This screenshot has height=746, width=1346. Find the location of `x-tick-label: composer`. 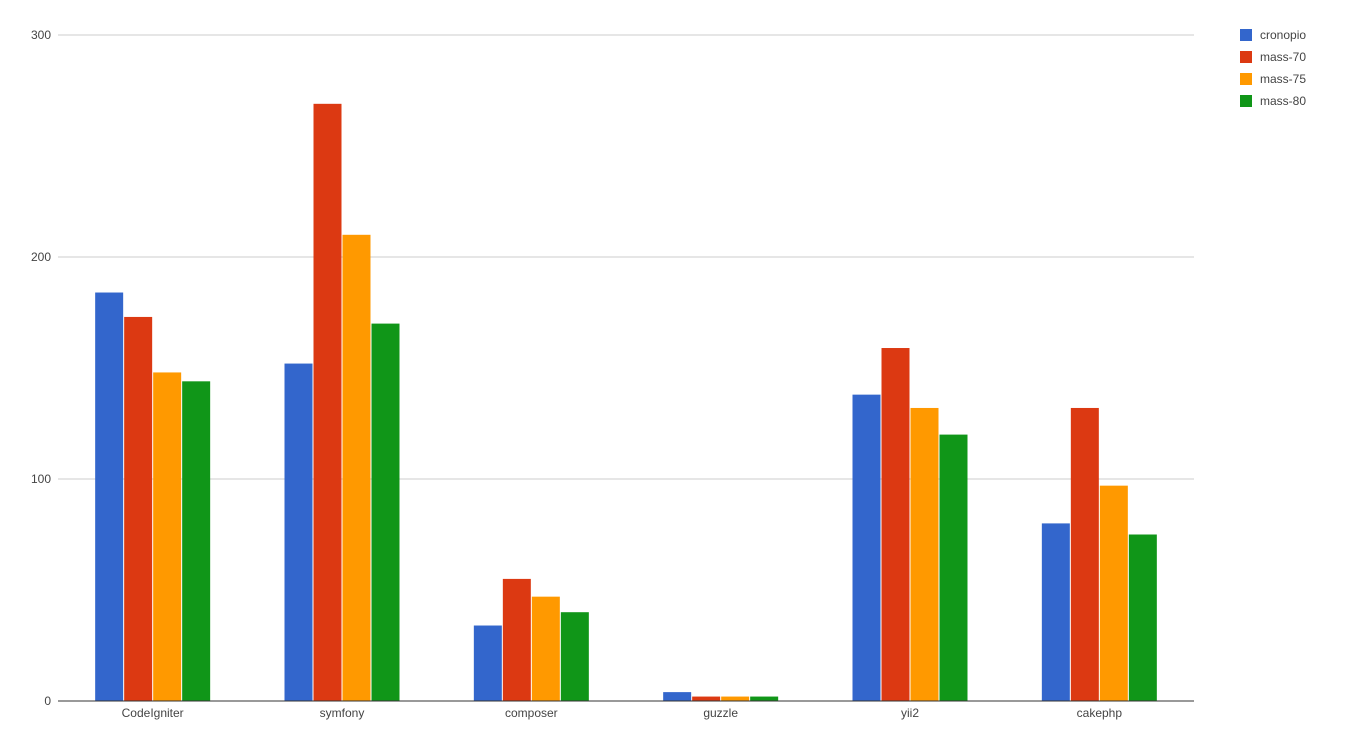

x-tick-label: composer is located at coordinates (531, 713).